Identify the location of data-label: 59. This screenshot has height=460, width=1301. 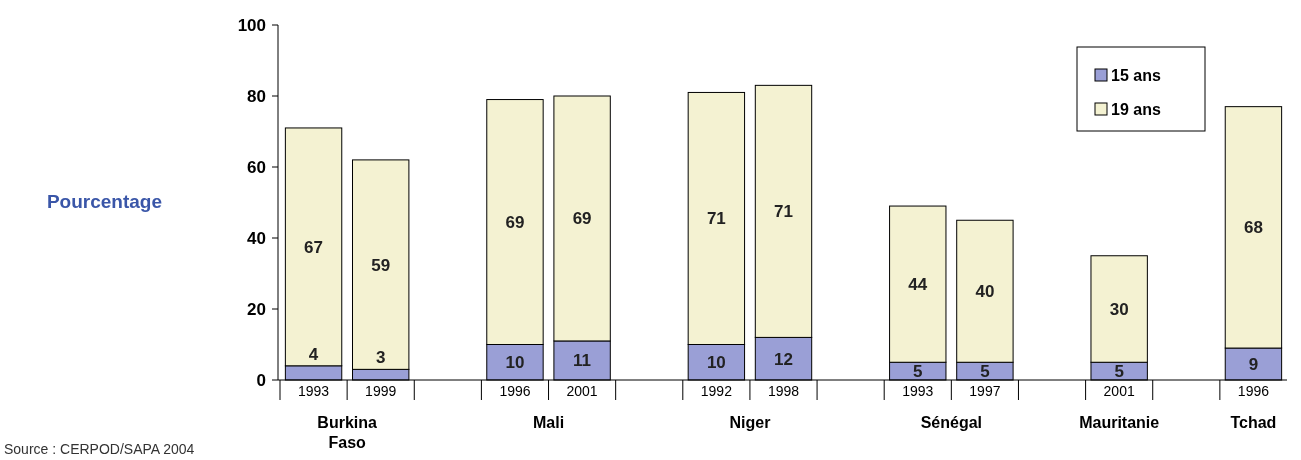
(381, 265).